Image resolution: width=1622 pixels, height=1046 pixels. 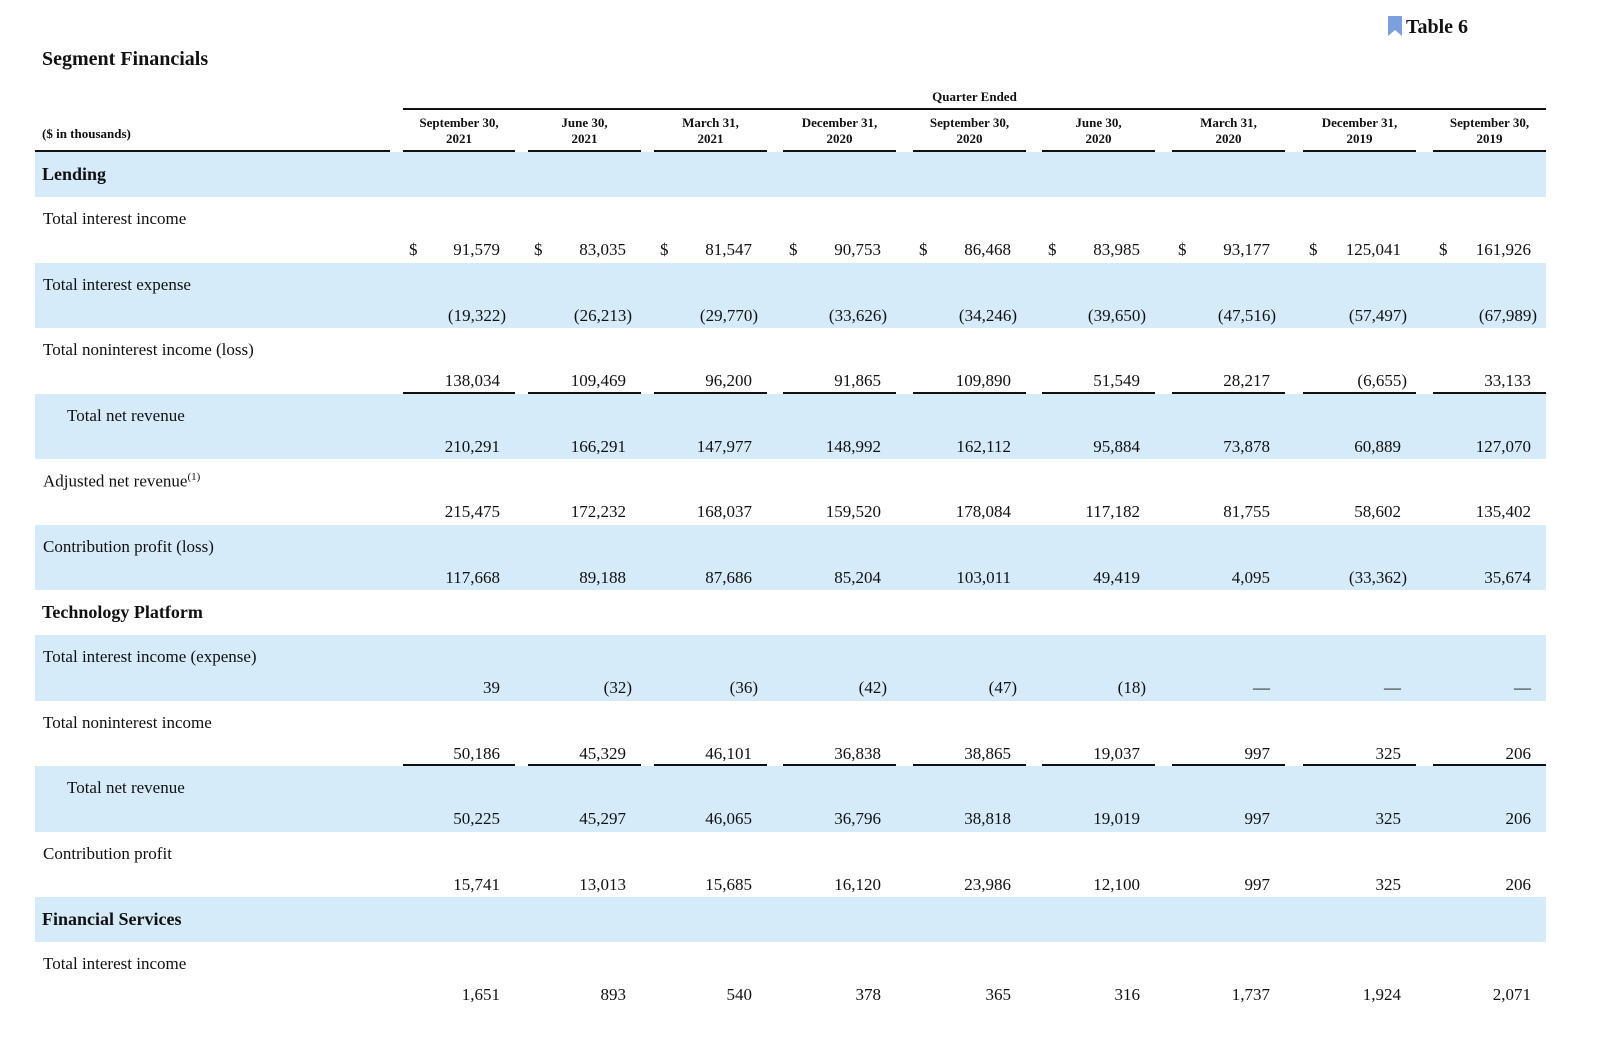 What do you see at coordinates (112, 919) in the screenshot?
I see `section-title: Financial Services` at bounding box center [112, 919].